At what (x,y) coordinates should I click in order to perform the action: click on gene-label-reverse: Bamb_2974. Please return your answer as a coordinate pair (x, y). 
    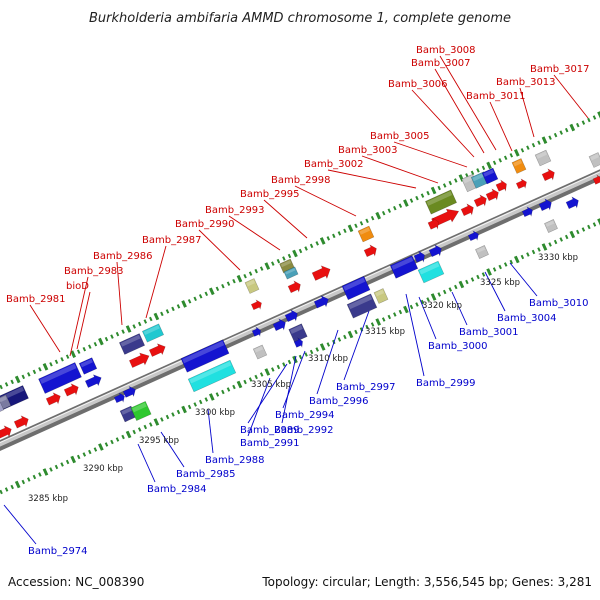
    Looking at the image, I should click on (58, 551).